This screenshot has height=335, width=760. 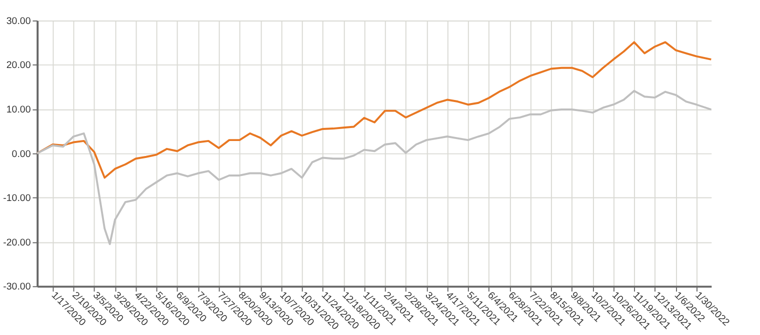 What do you see at coordinates (19, 21) in the screenshot?
I see `y-tick-label: 30.00` at bounding box center [19, 21].